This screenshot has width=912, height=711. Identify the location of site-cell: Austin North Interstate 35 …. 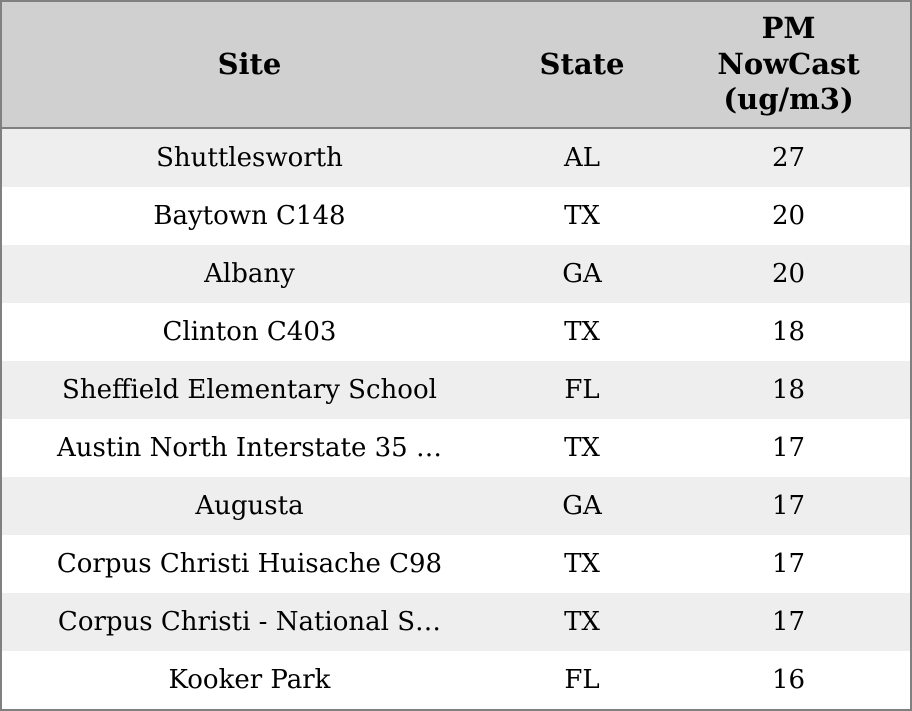
(249, 447).